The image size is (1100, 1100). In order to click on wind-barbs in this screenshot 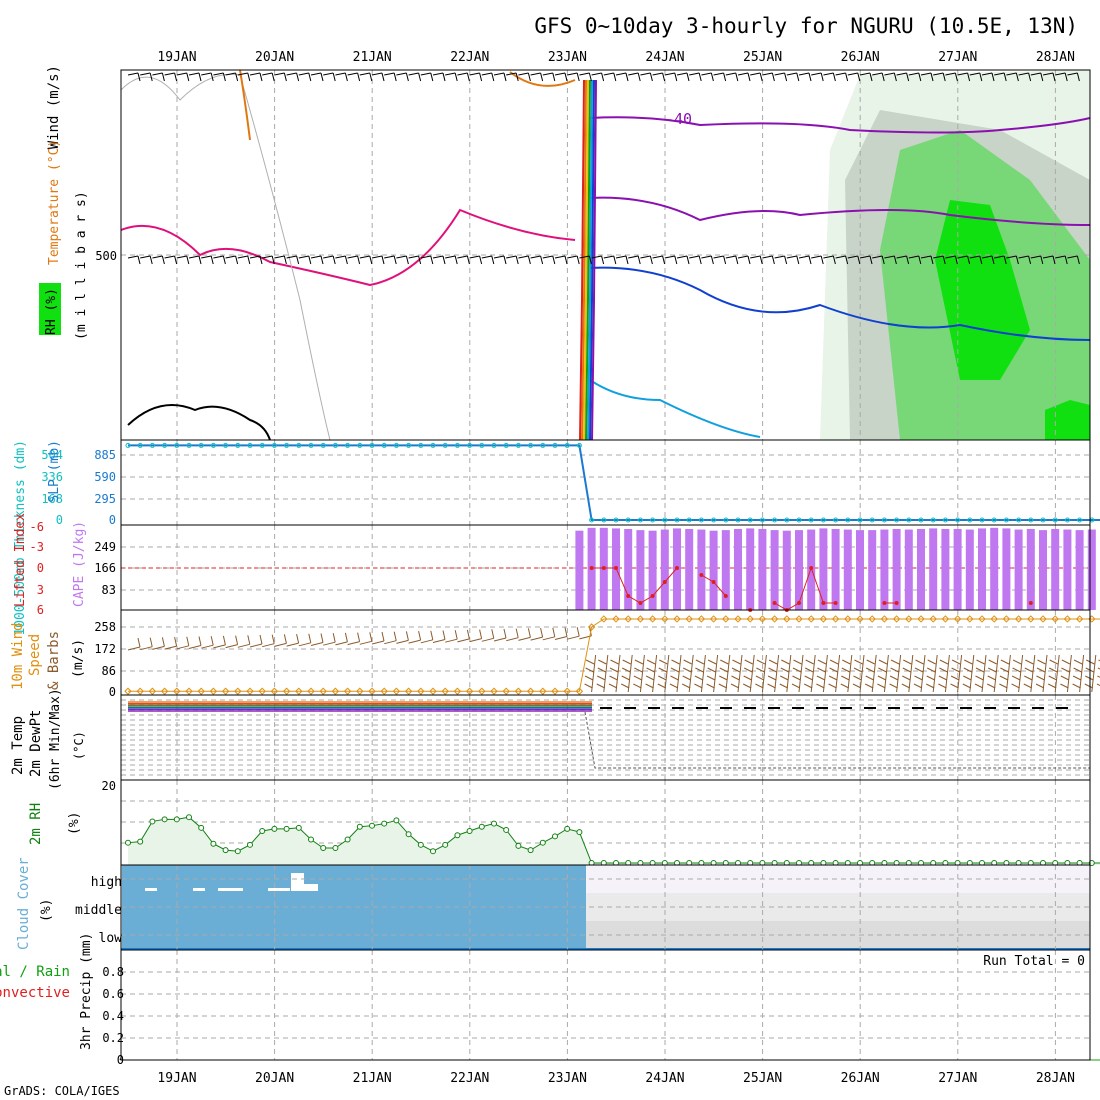, I will do `click(613, 659)`.